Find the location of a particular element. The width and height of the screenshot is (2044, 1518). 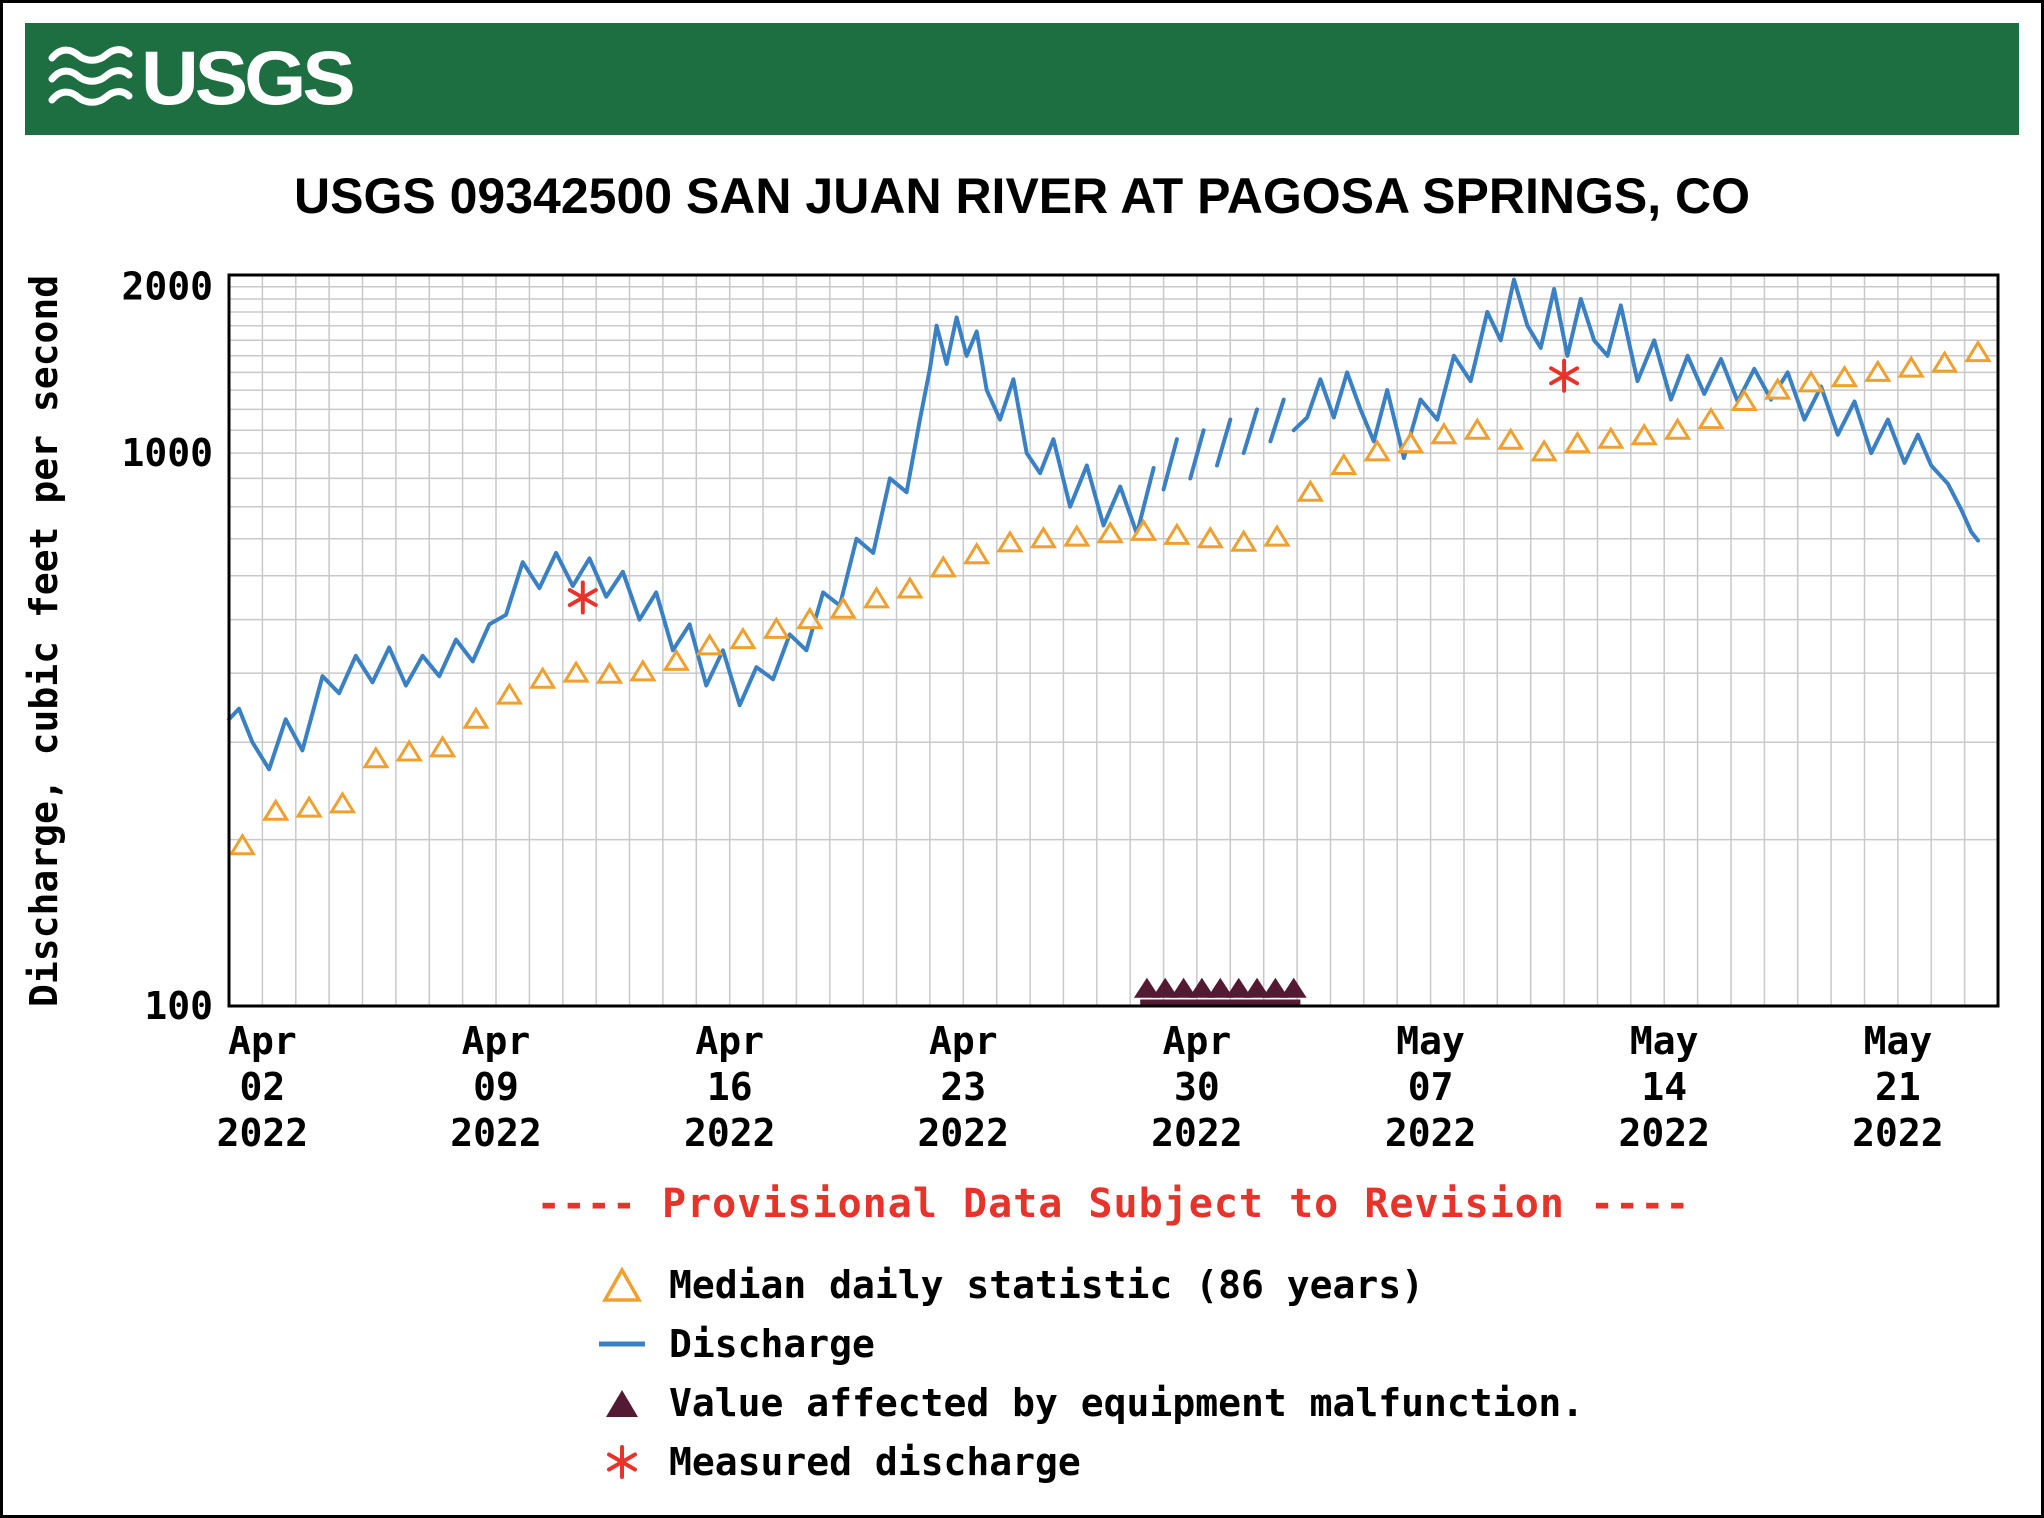

legend-item-discharge: Discharge is located at coordinates (1089, 1344).